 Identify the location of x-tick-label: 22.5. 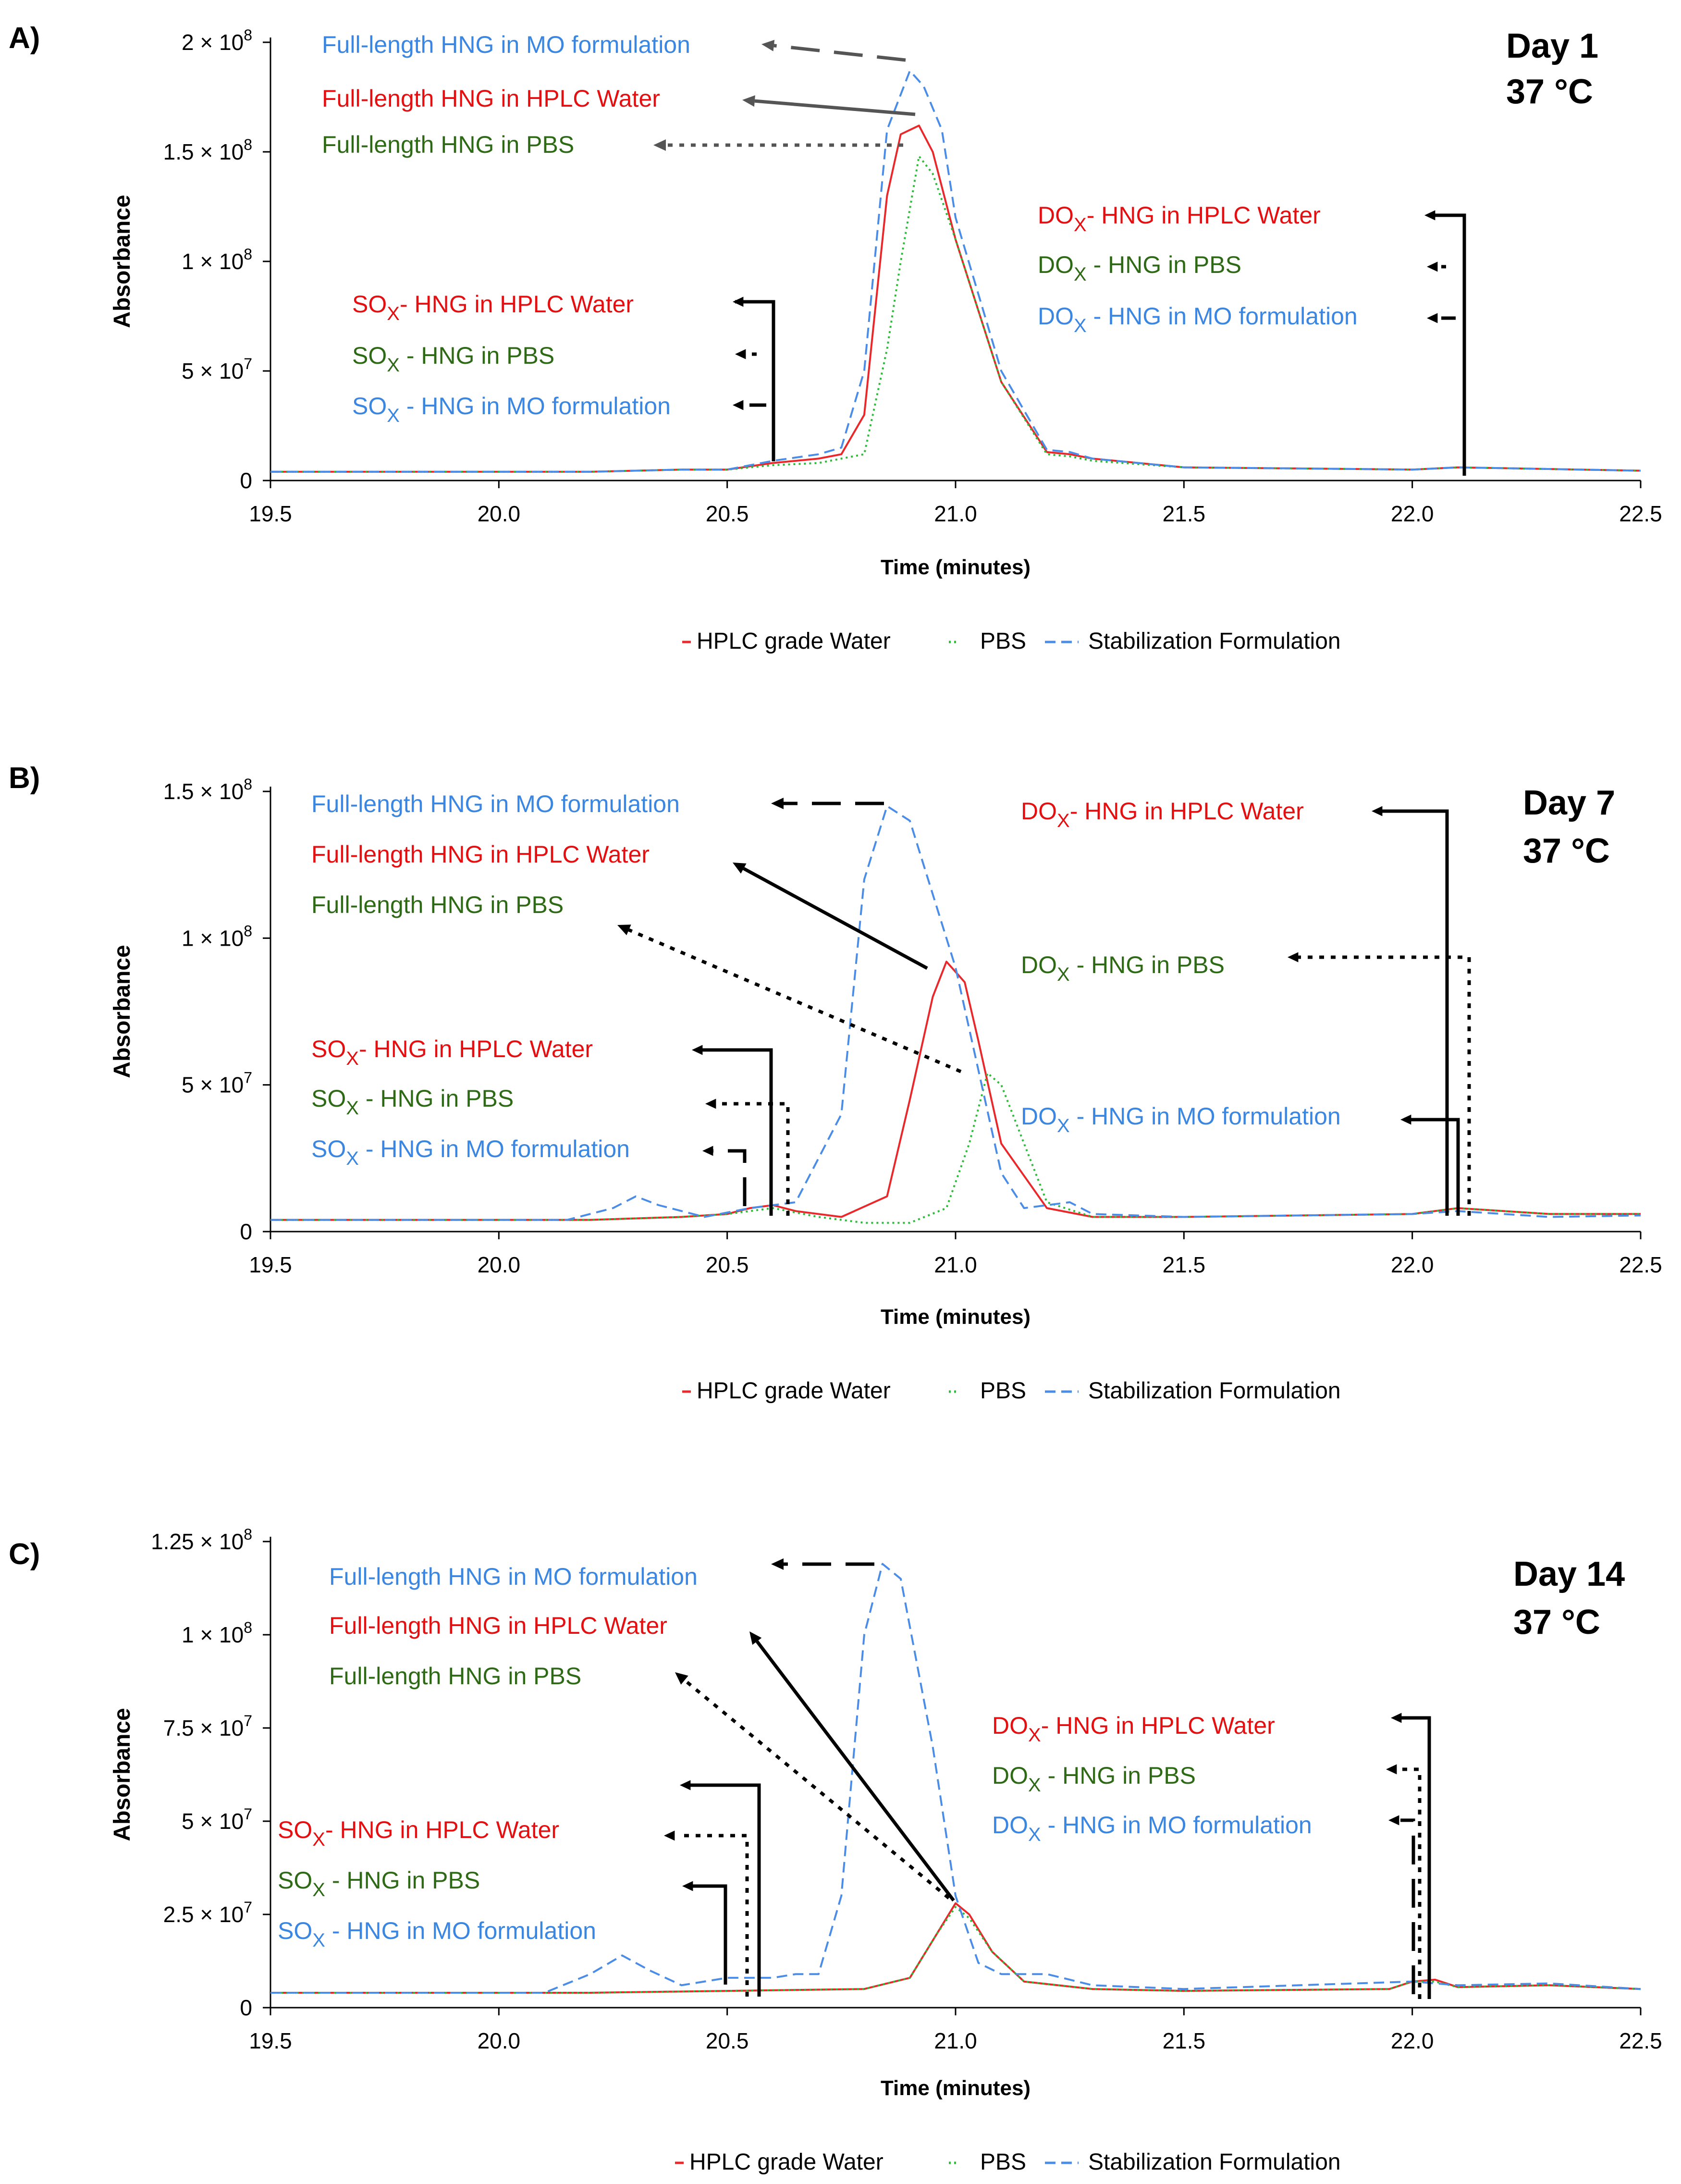
(1640, 2041).